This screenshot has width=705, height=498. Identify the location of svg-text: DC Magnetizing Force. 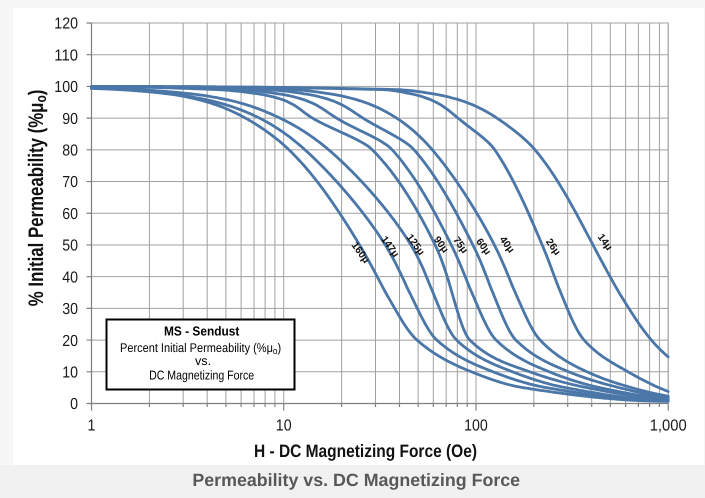
(201, 375).